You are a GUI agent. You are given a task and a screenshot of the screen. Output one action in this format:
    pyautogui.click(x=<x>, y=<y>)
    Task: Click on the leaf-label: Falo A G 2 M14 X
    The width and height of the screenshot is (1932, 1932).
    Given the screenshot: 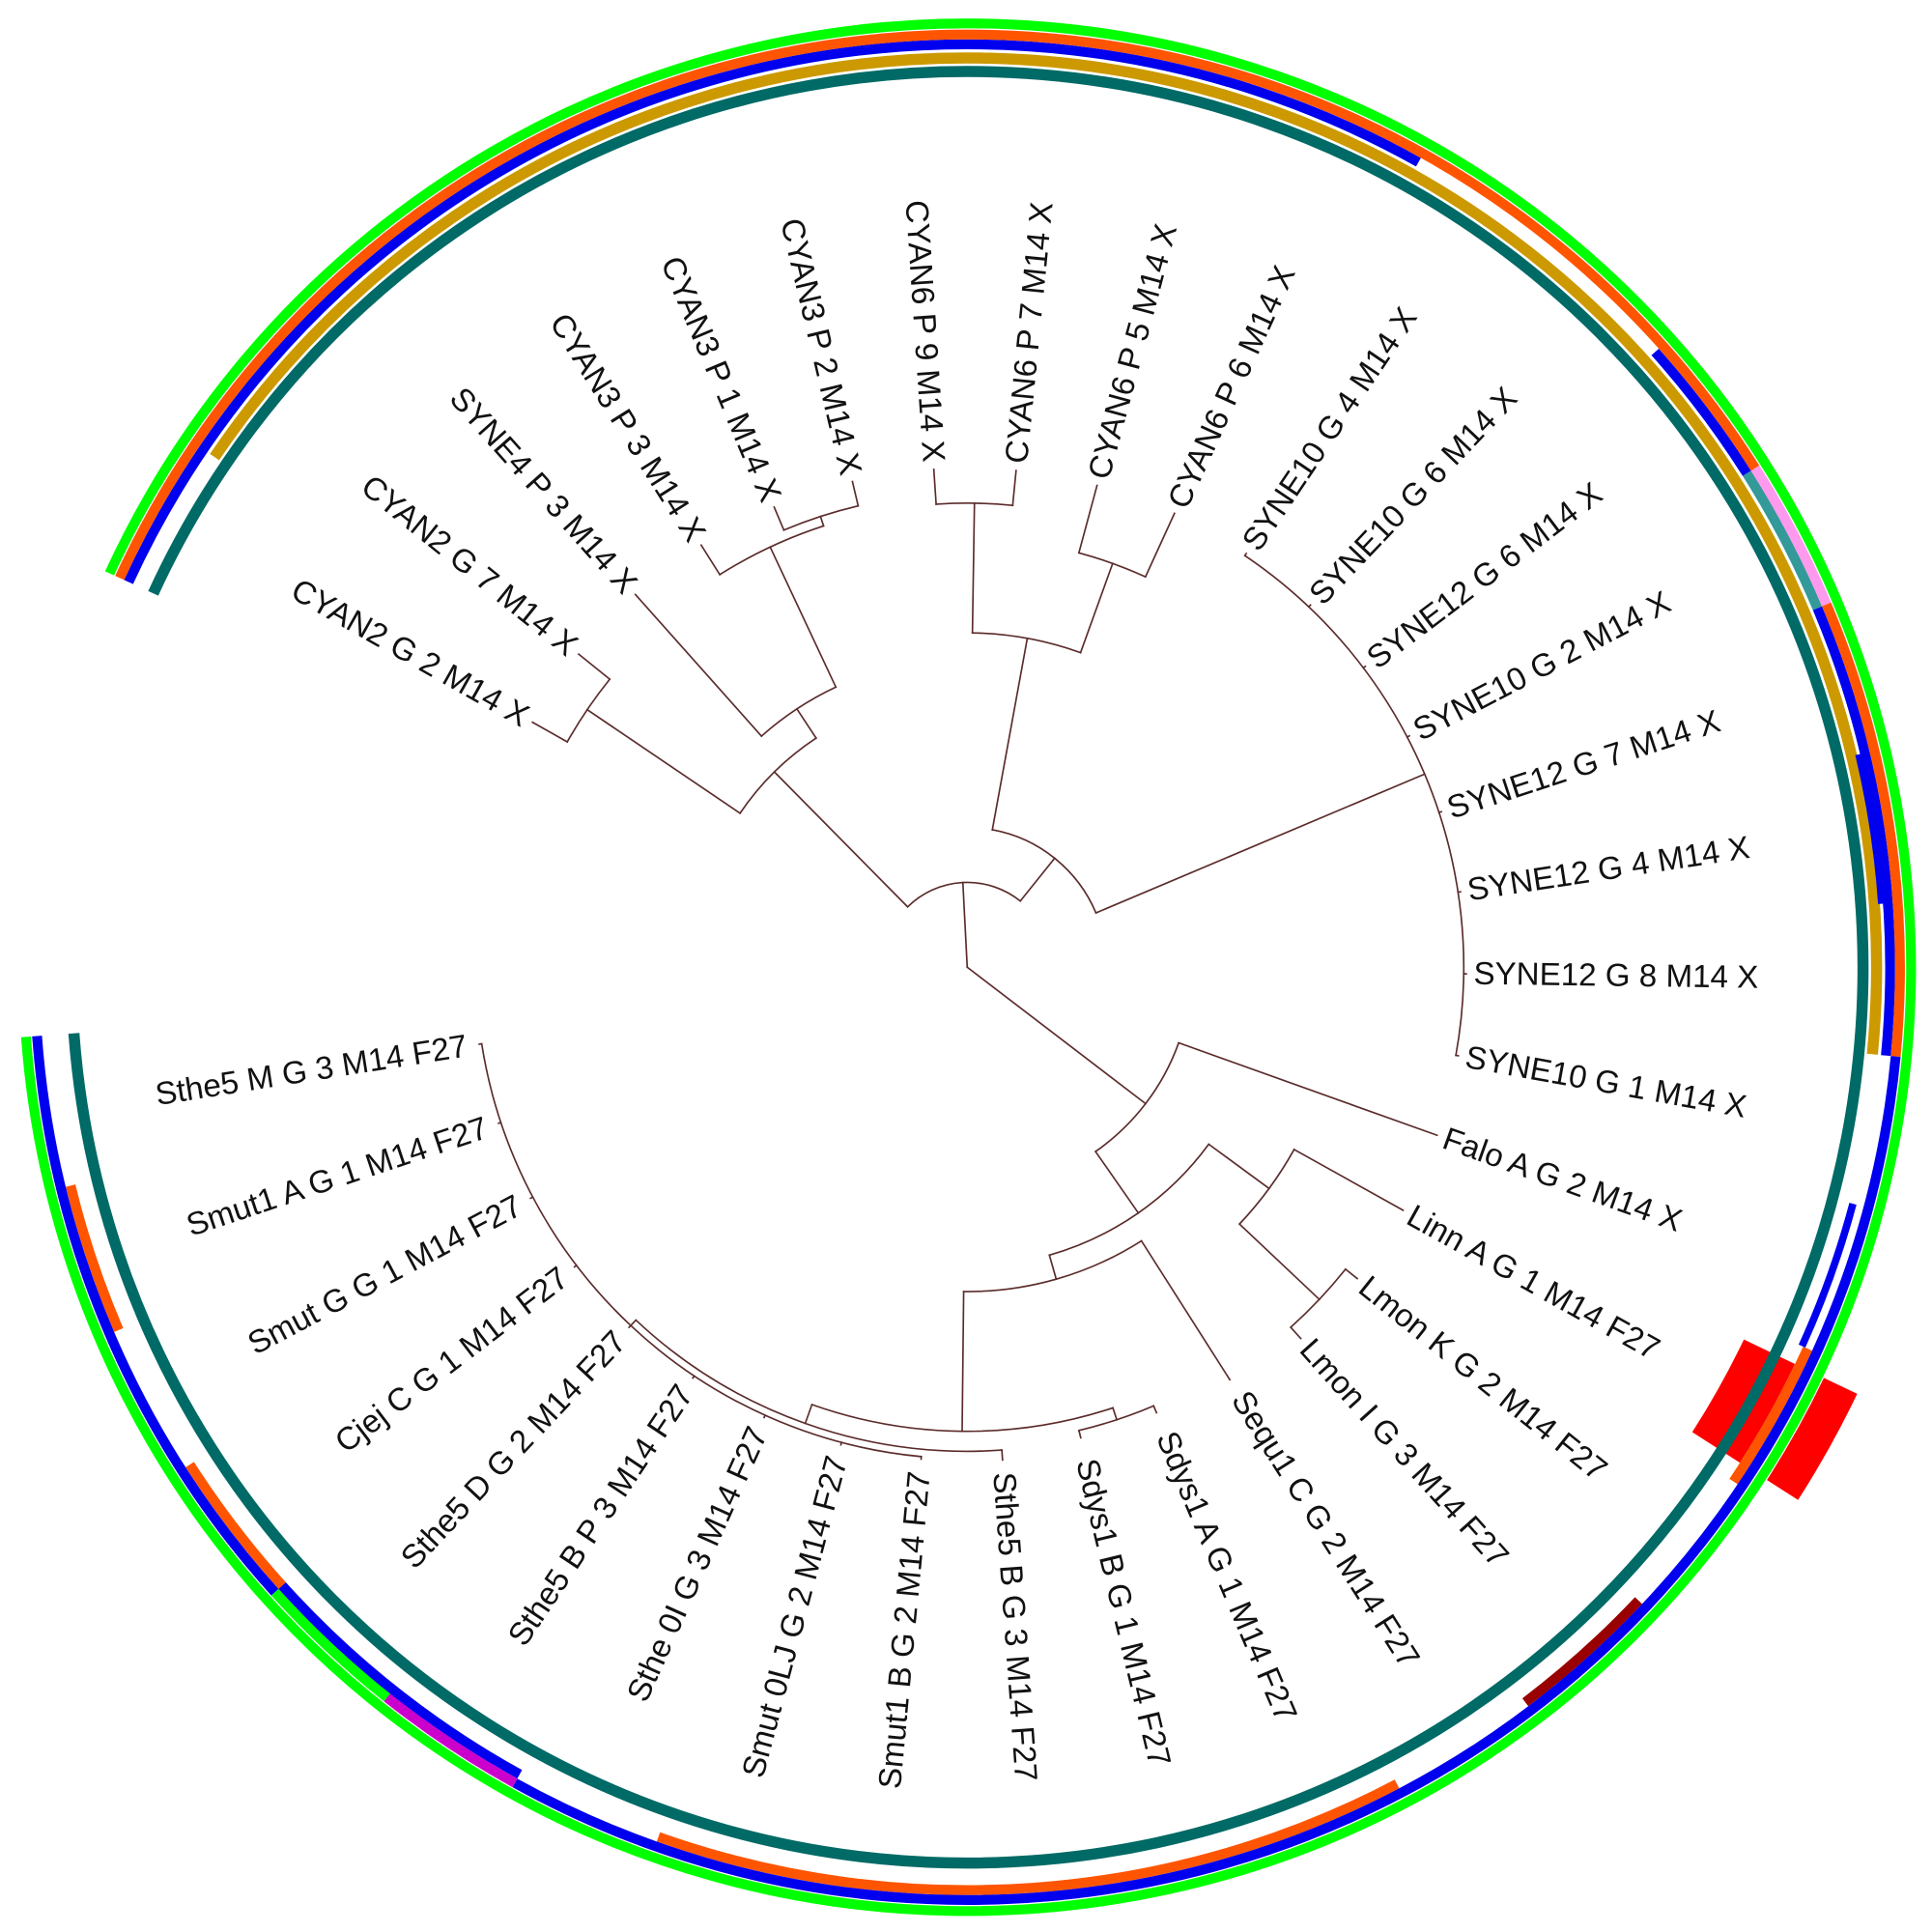 What is the action you would take?
    pyautogui.click(x=1562, y=1179)
    